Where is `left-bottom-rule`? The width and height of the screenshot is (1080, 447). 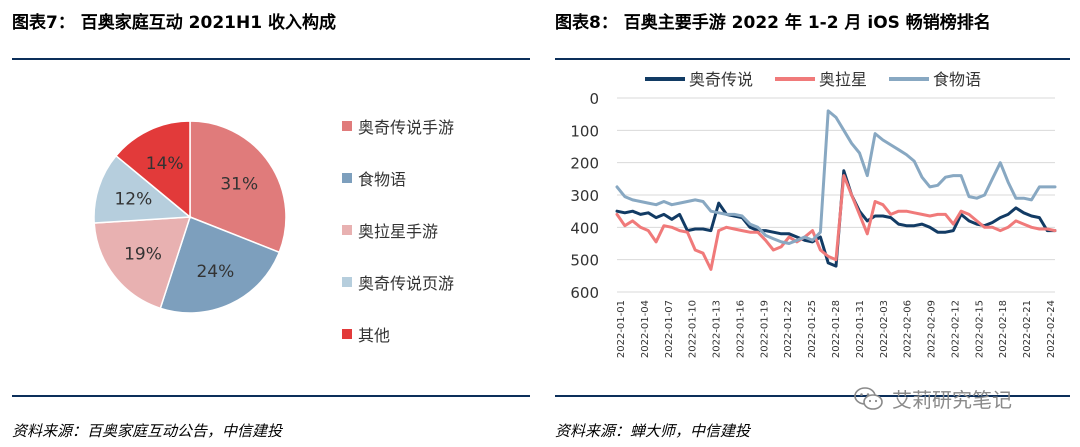 left-bottom-rule is located at coordinates (271, 396).